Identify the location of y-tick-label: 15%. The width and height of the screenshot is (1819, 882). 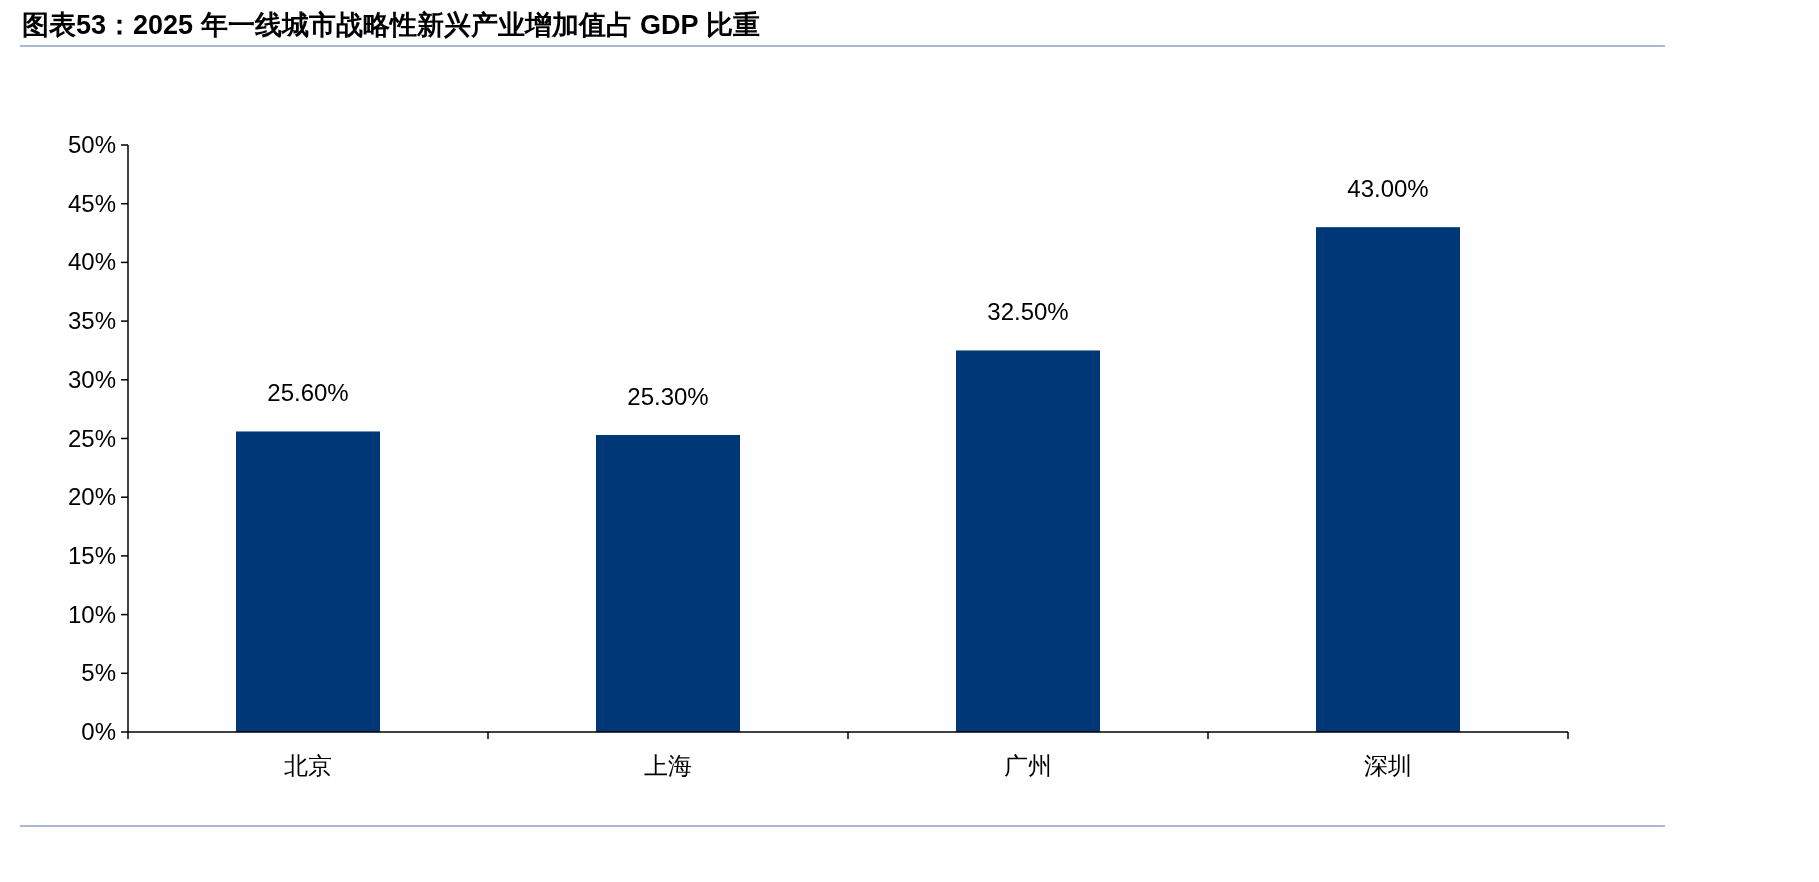
(91, 555).